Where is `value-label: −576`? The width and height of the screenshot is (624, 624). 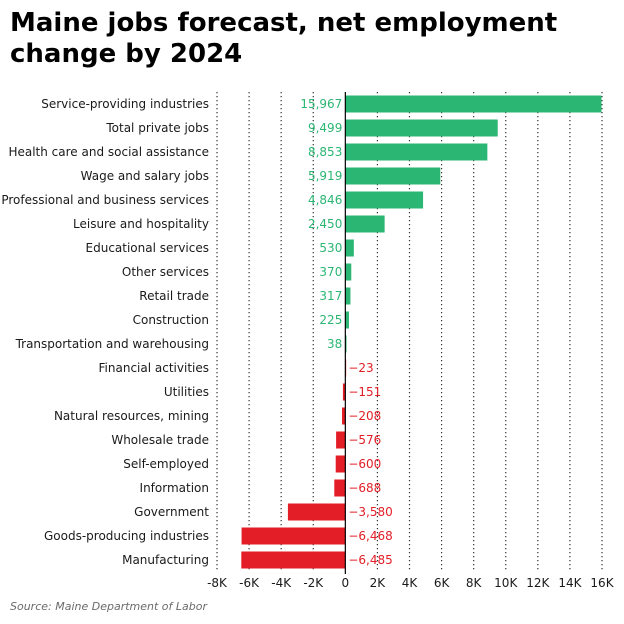
value-label: −576 is located at coordinates (364, 440).